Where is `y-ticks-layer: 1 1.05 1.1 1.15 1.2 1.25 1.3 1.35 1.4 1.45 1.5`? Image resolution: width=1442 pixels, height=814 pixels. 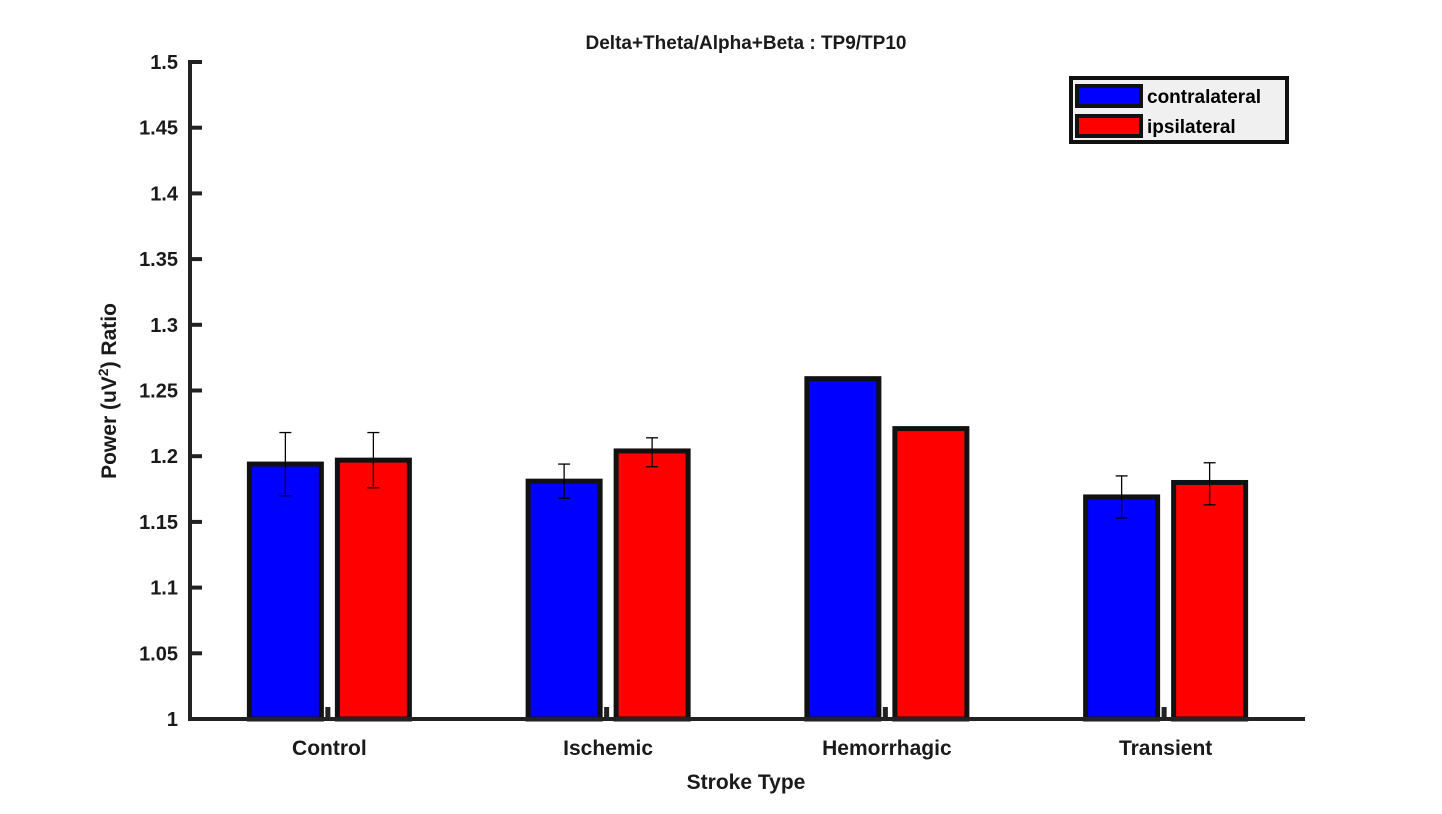
y-ticks-layer: 1 1.05 1.1 1.15 1.2 1.25 1.3 1.35 1.4 1.45 1.5 is located at coordinates (170, 391).